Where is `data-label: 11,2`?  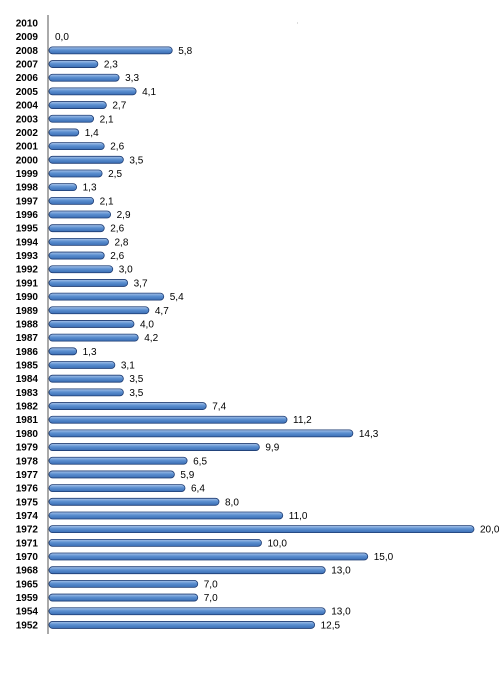 data-label: 11,2 is located at coordinates (302, 420).